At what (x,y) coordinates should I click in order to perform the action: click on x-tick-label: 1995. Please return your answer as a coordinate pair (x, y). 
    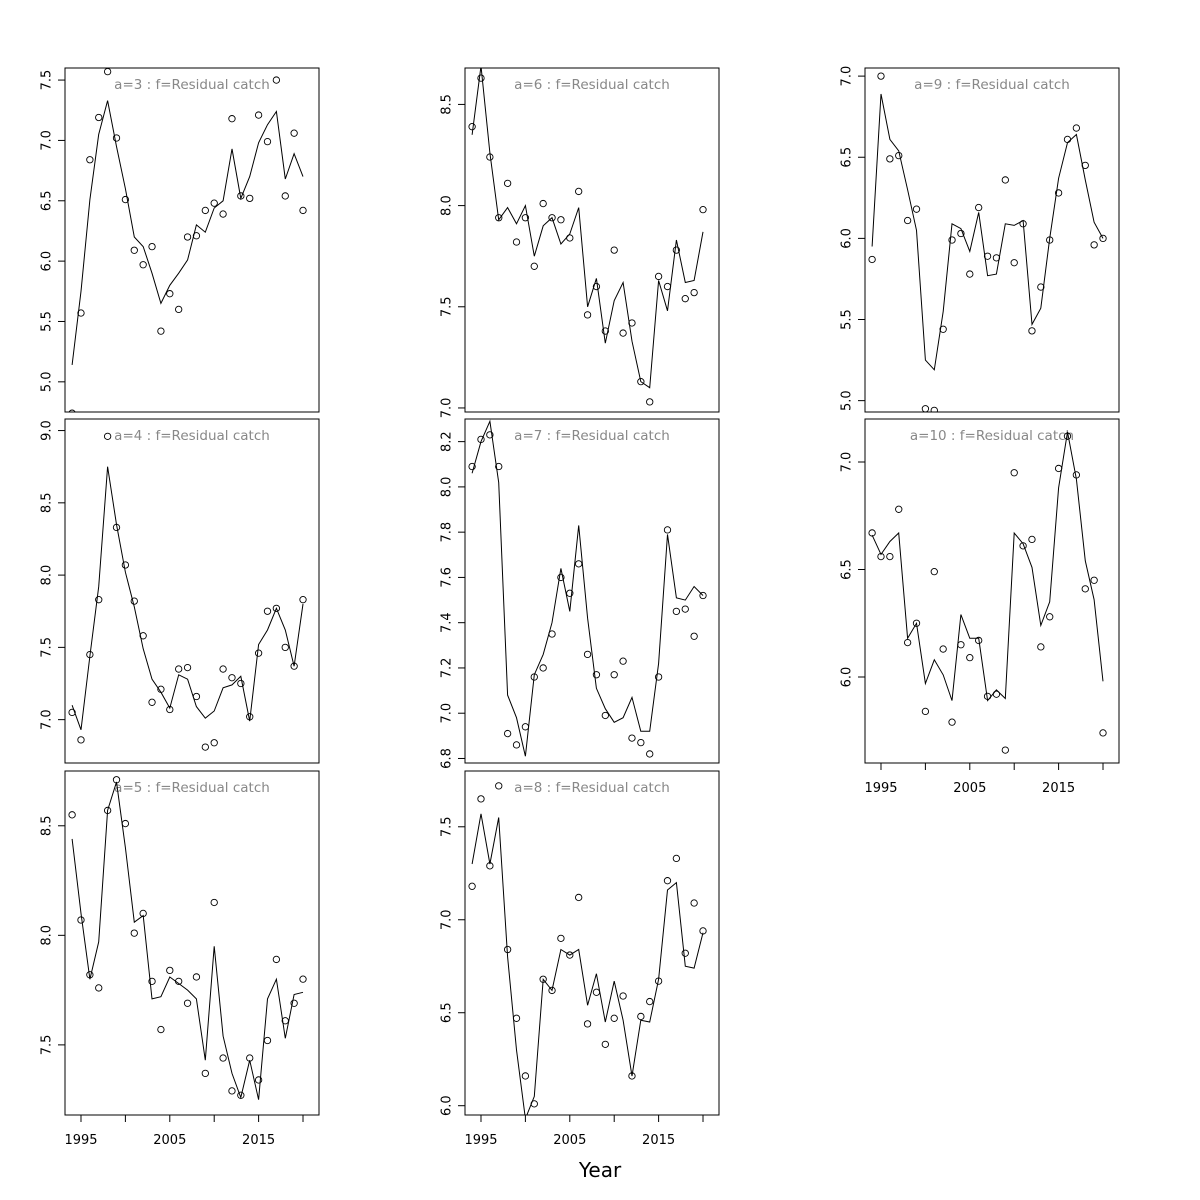
    Looking at the image, I should click on (480, 1140).